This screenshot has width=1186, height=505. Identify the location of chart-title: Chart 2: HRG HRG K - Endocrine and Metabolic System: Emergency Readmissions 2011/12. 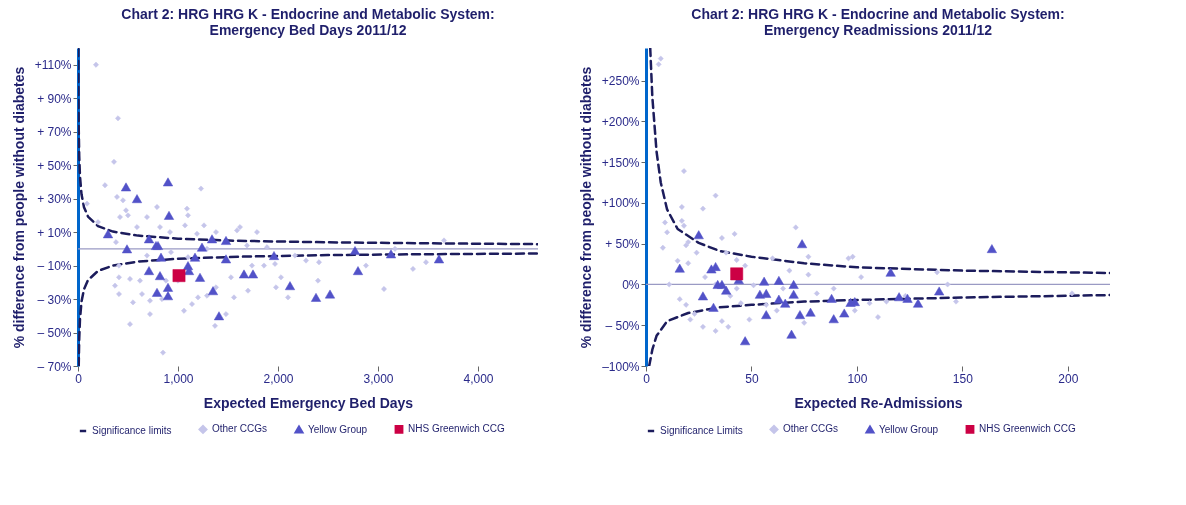
(878, 22).